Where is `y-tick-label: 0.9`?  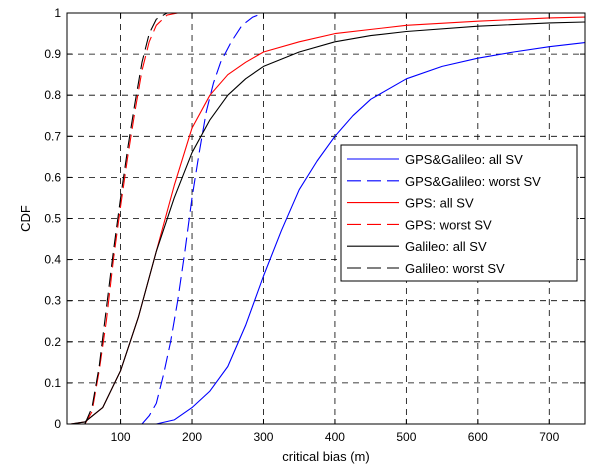
y-tick-label: 0.9 is located at coordinates (52, 54).